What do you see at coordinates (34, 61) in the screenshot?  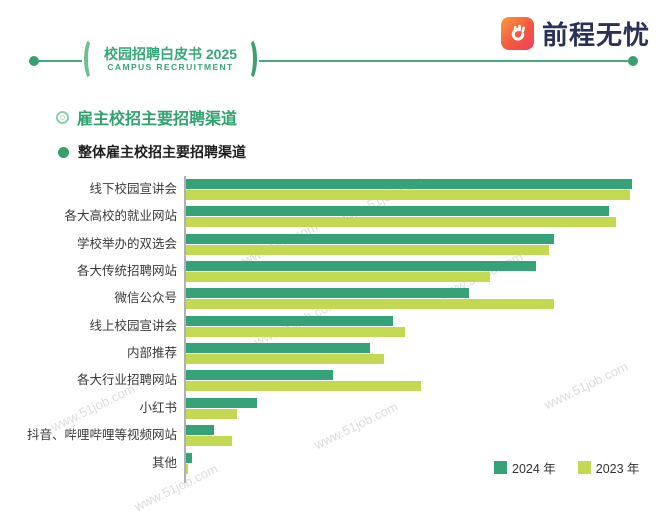 I see `header-dot-left` at bounding box center [34, 61].